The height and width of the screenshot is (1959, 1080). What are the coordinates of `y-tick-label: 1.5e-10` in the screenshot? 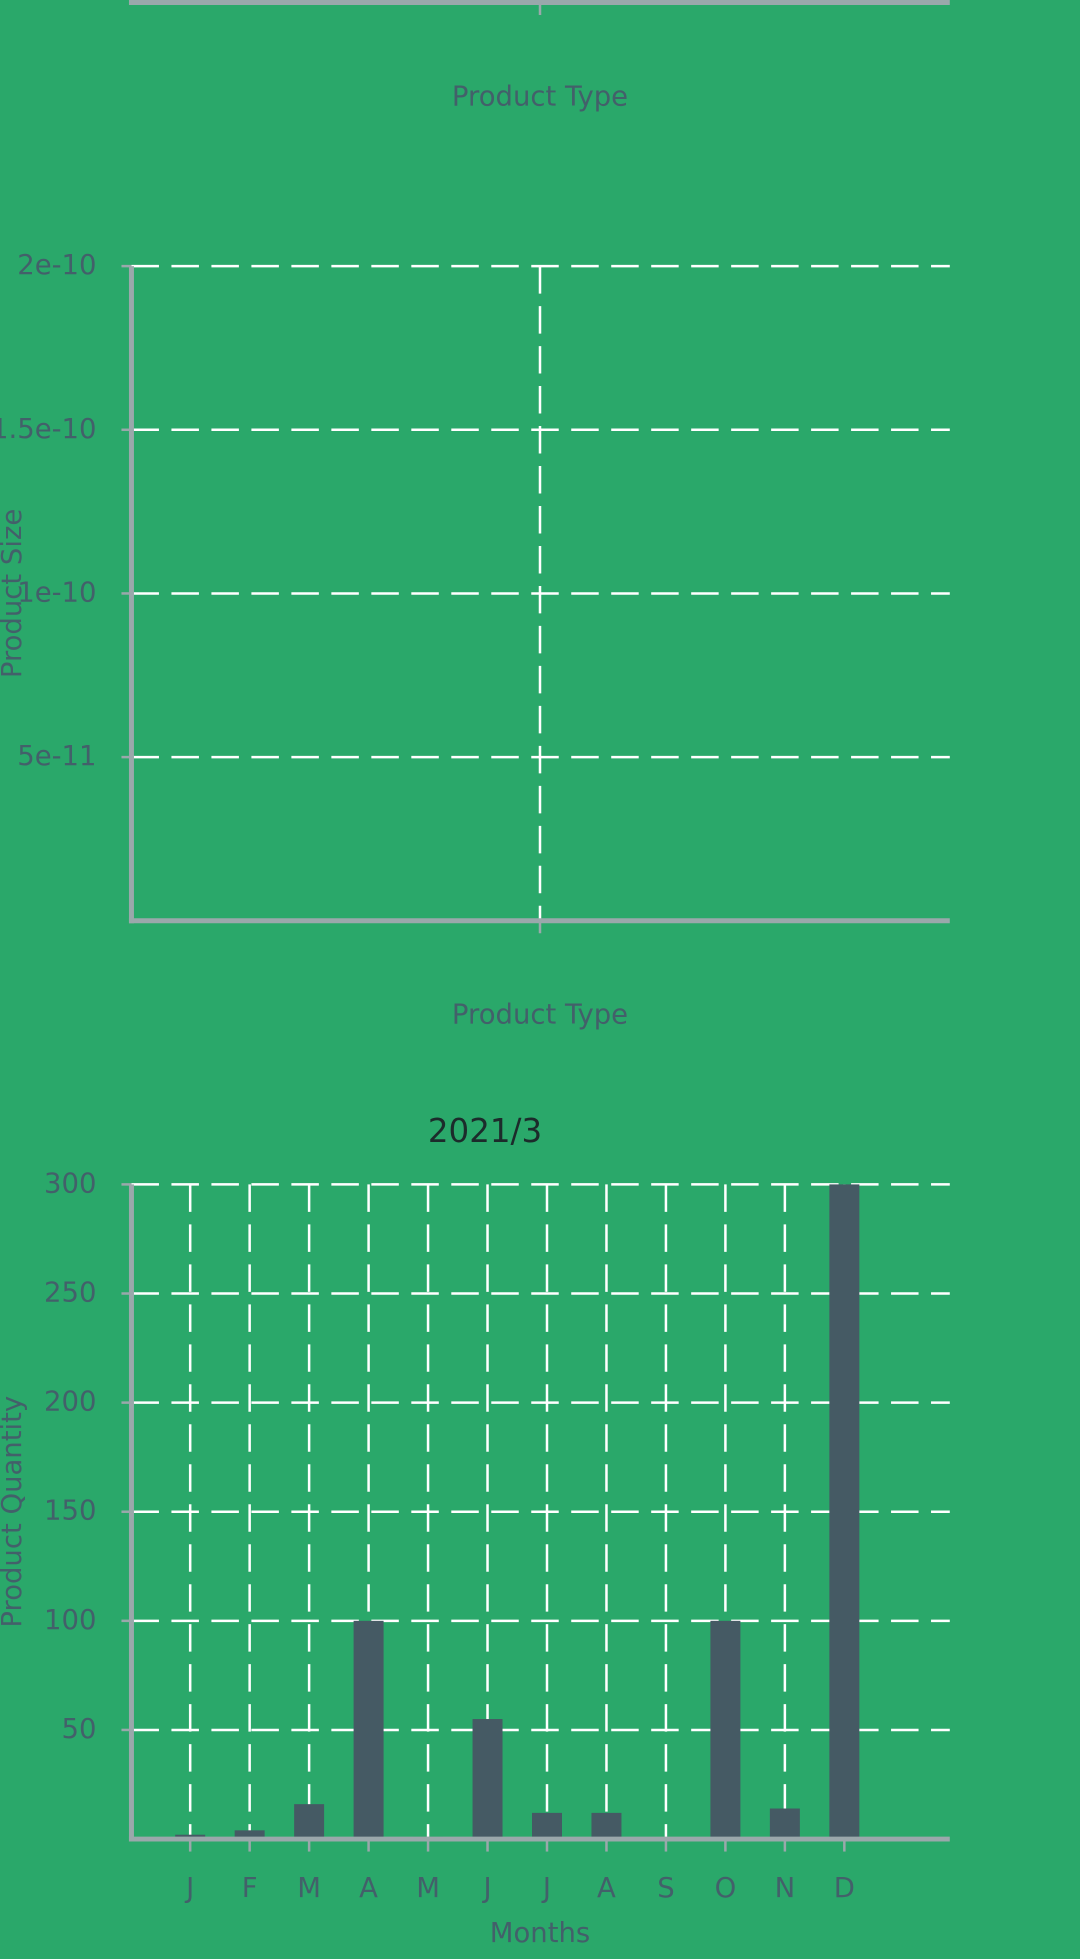 It's located at (48, 429).